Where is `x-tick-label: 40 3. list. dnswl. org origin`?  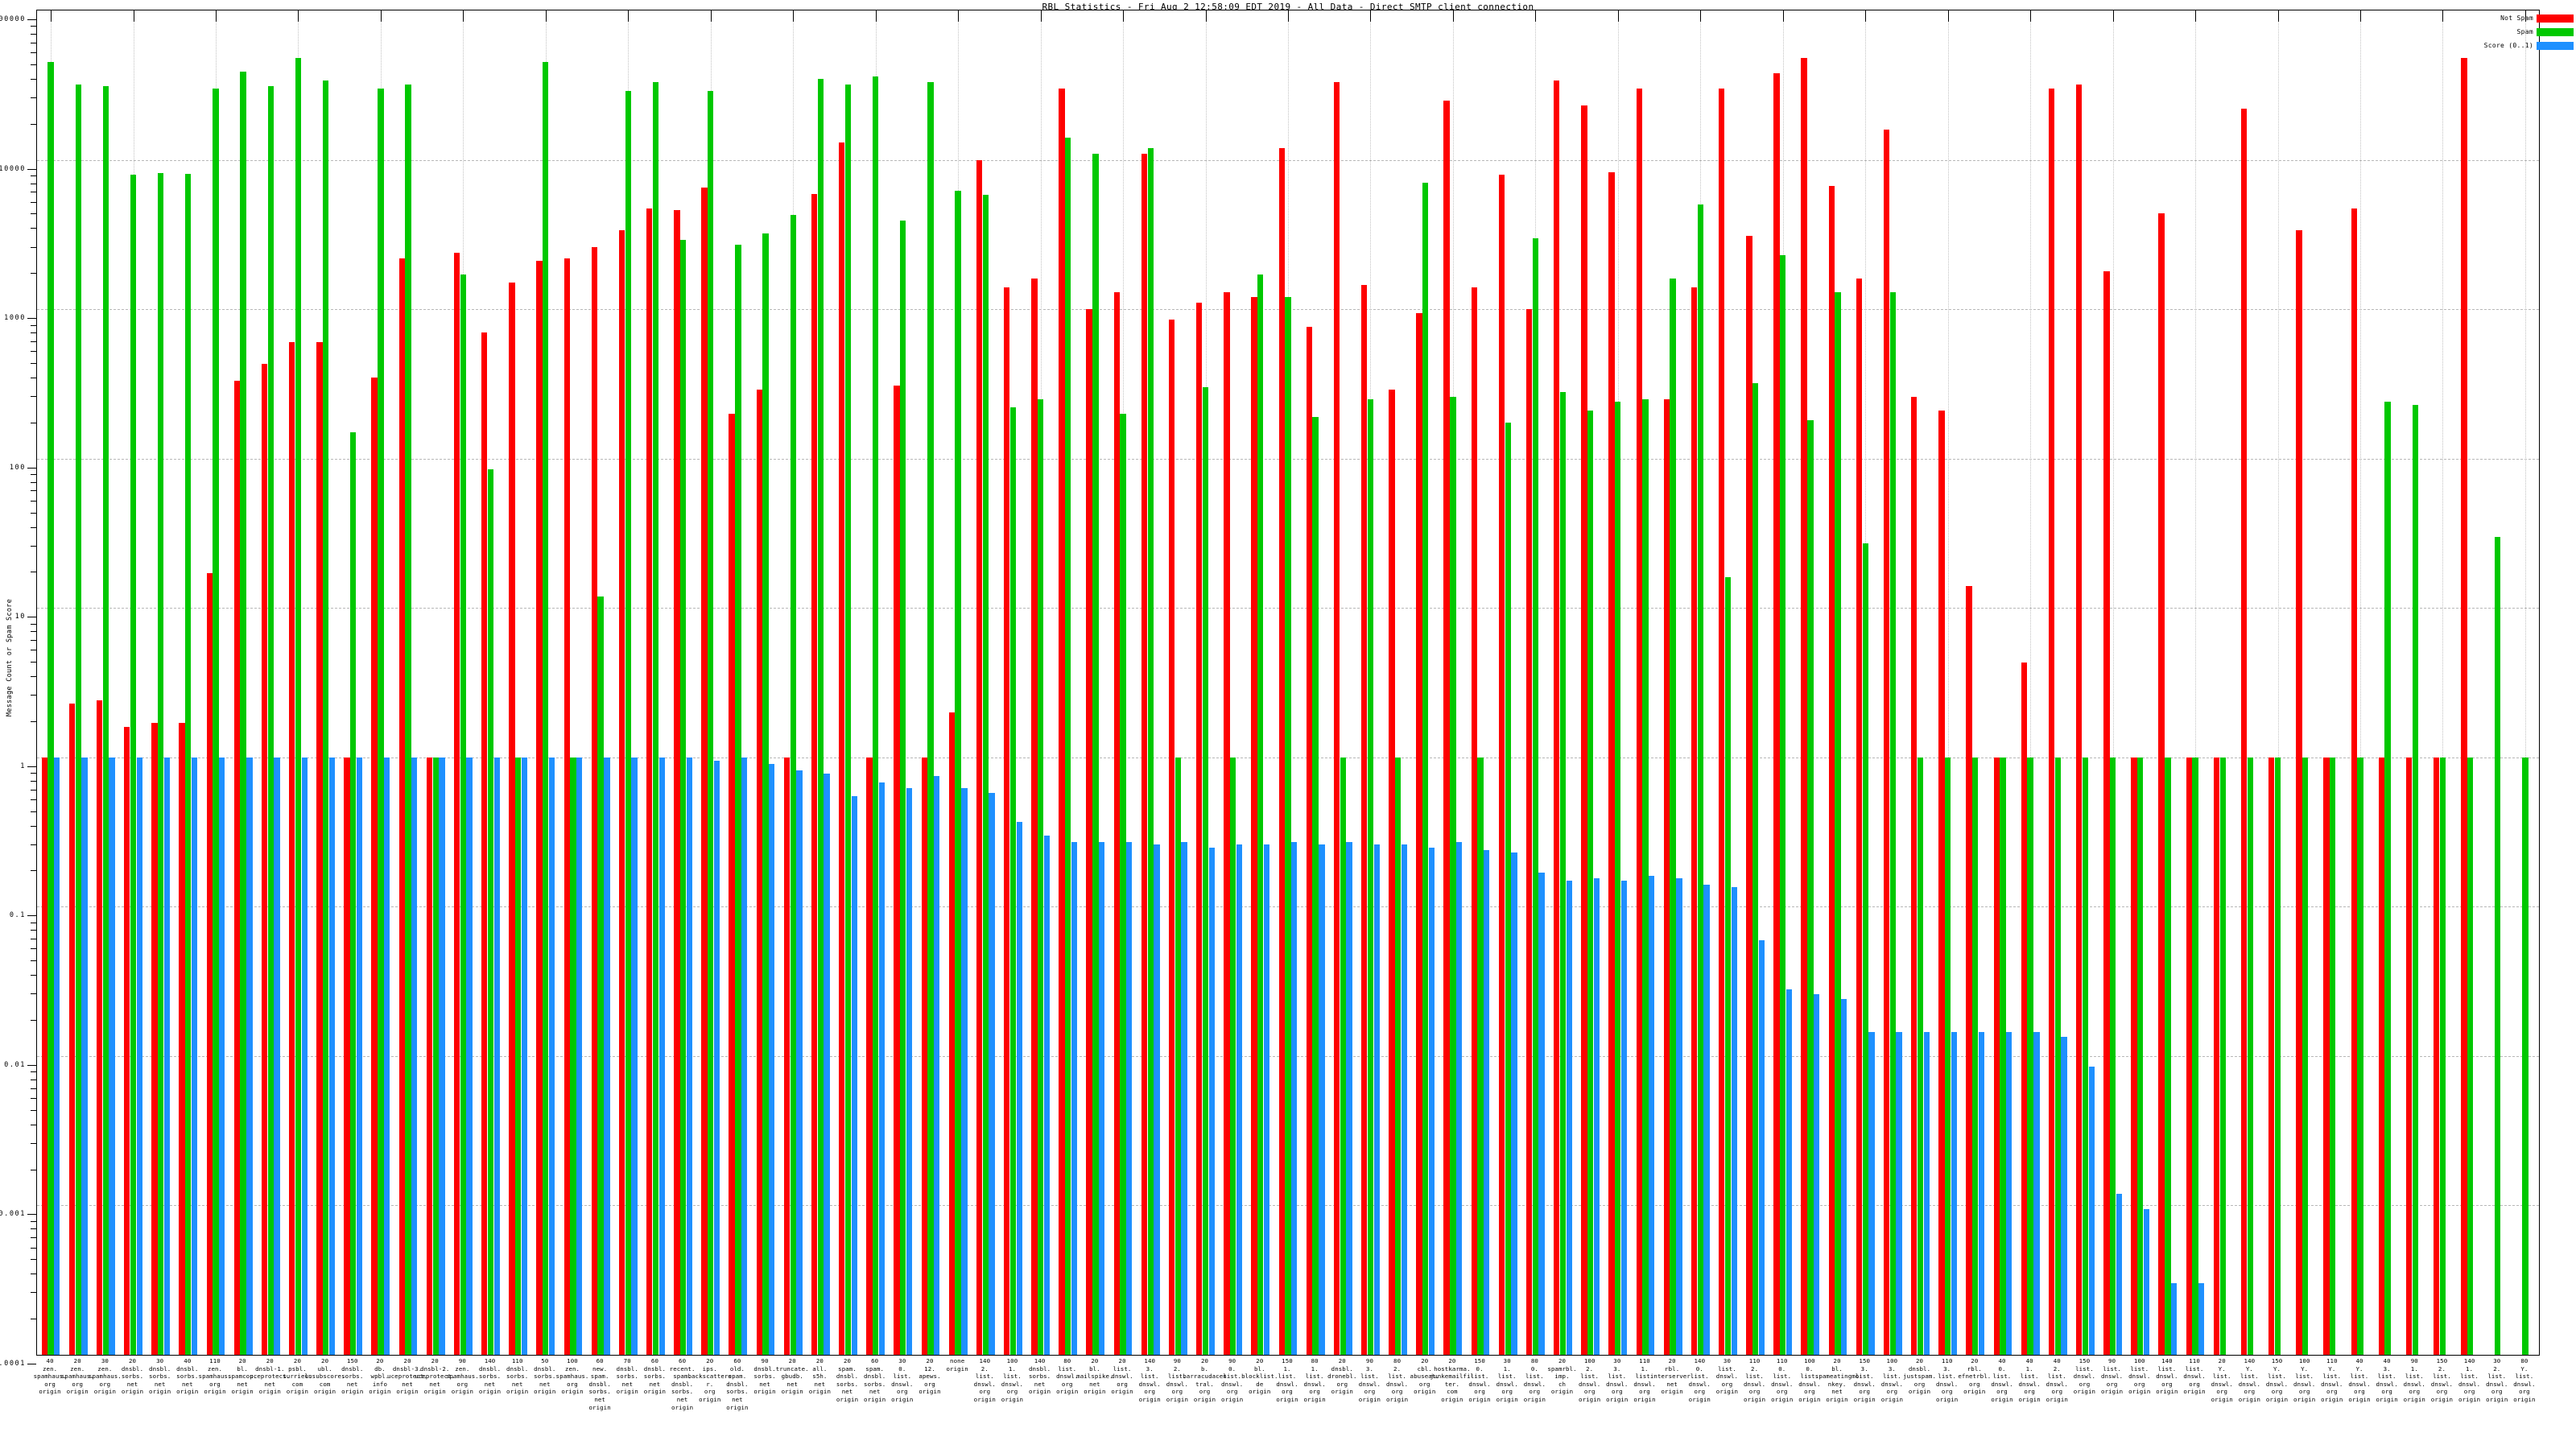 x-tick-label: 40 3. list. dnswl. org origin is located at coordinates (2387, 1380).